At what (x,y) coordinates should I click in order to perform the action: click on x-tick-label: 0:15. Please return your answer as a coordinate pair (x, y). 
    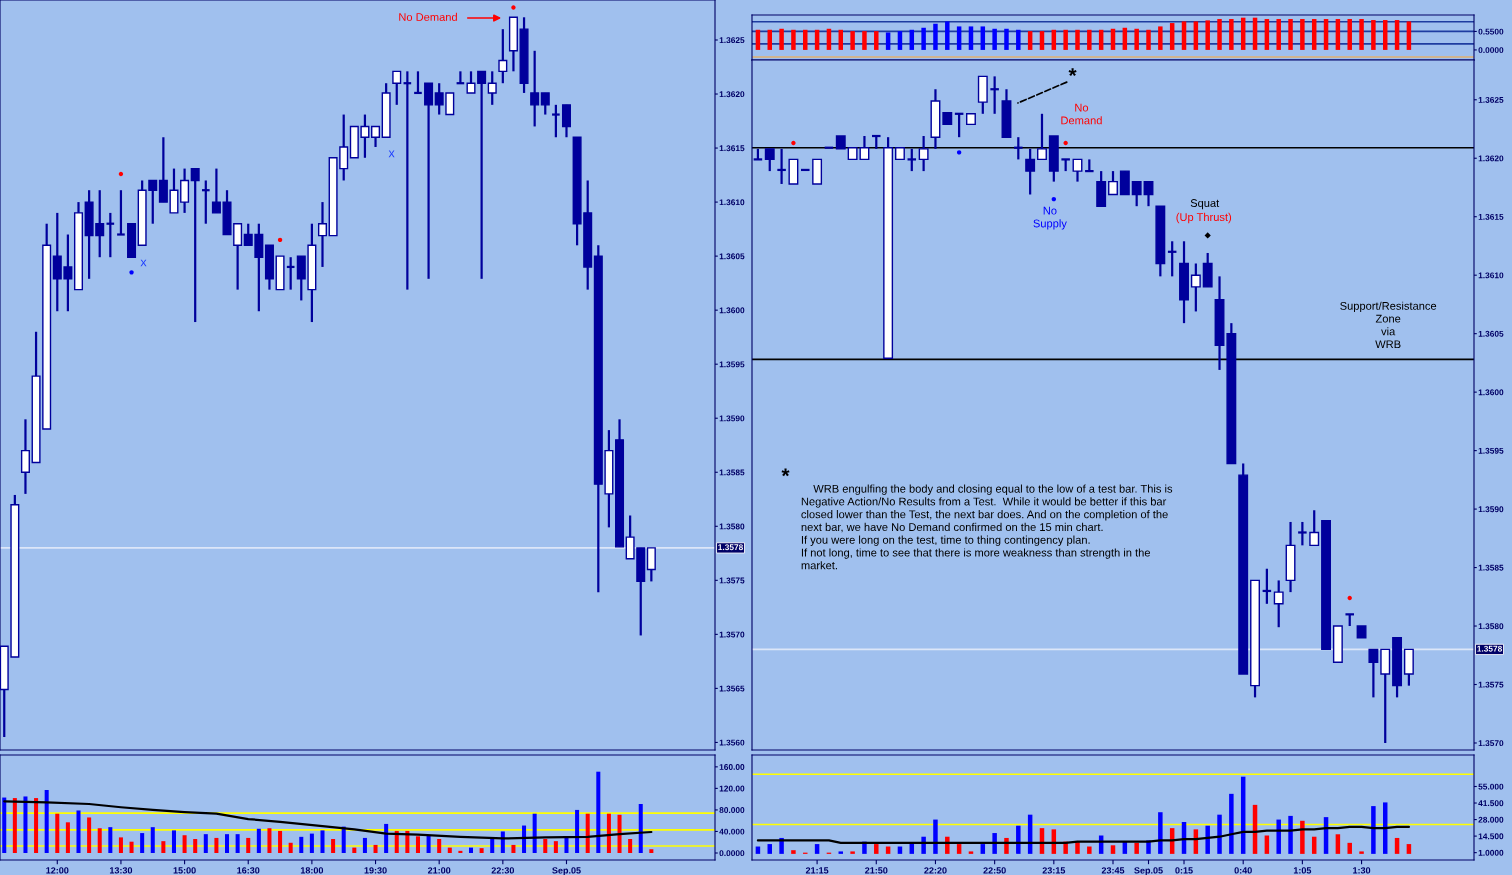
    Looking at the image, I should click on (1184, 870).